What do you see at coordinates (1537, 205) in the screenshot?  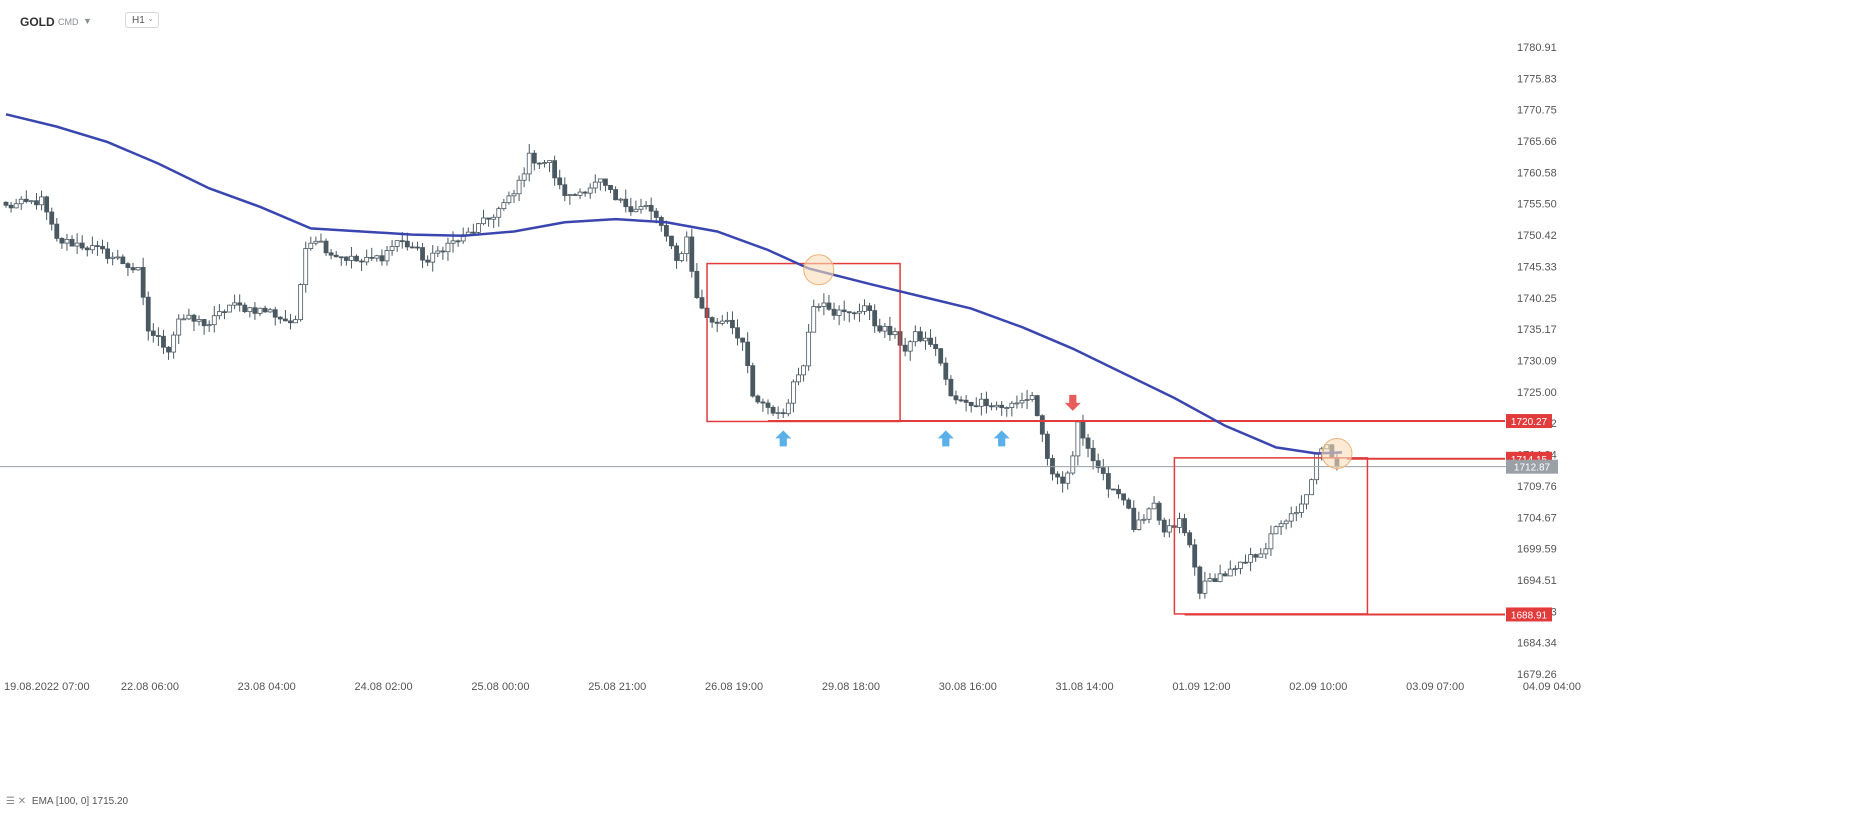 I see `y-tick-label: 1755.50` at bounding box center [1537, 205].